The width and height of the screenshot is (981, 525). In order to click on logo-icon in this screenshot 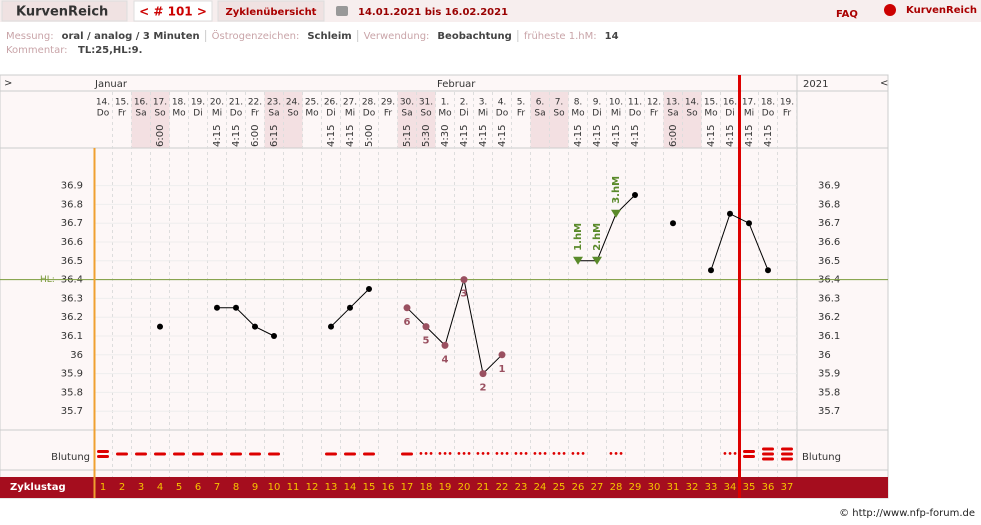, I will do `click(890, 10)`.